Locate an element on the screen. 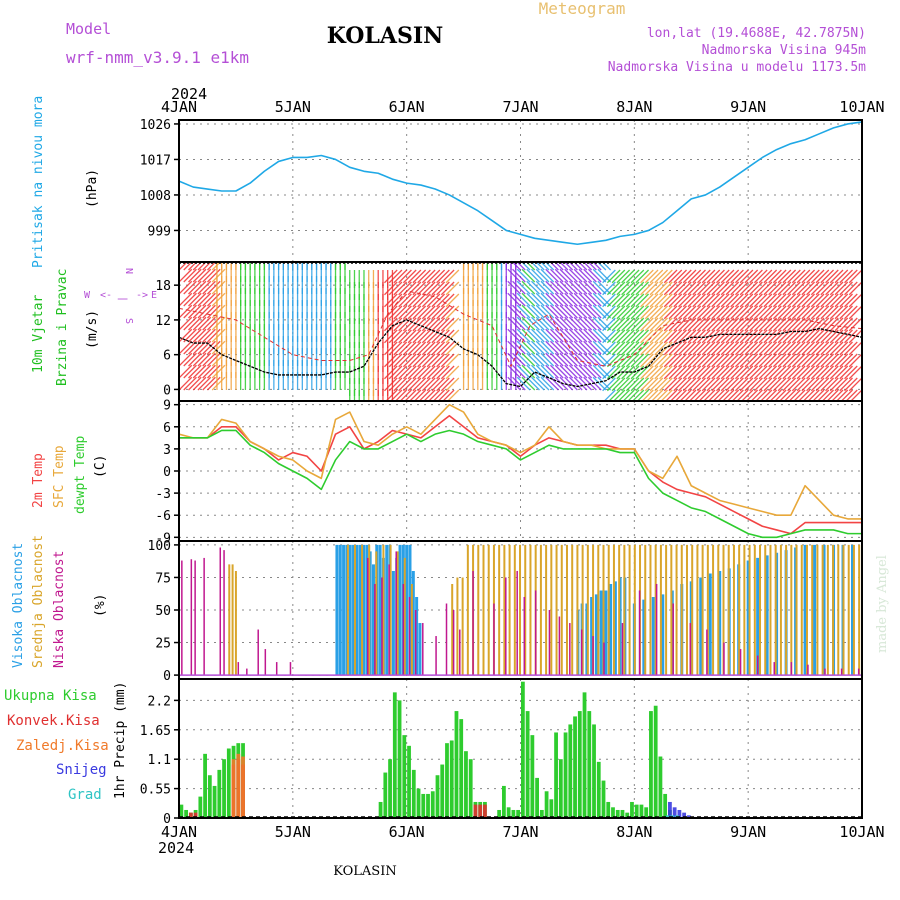  y-tick-label: 9 is located at coordinates (167, 406).